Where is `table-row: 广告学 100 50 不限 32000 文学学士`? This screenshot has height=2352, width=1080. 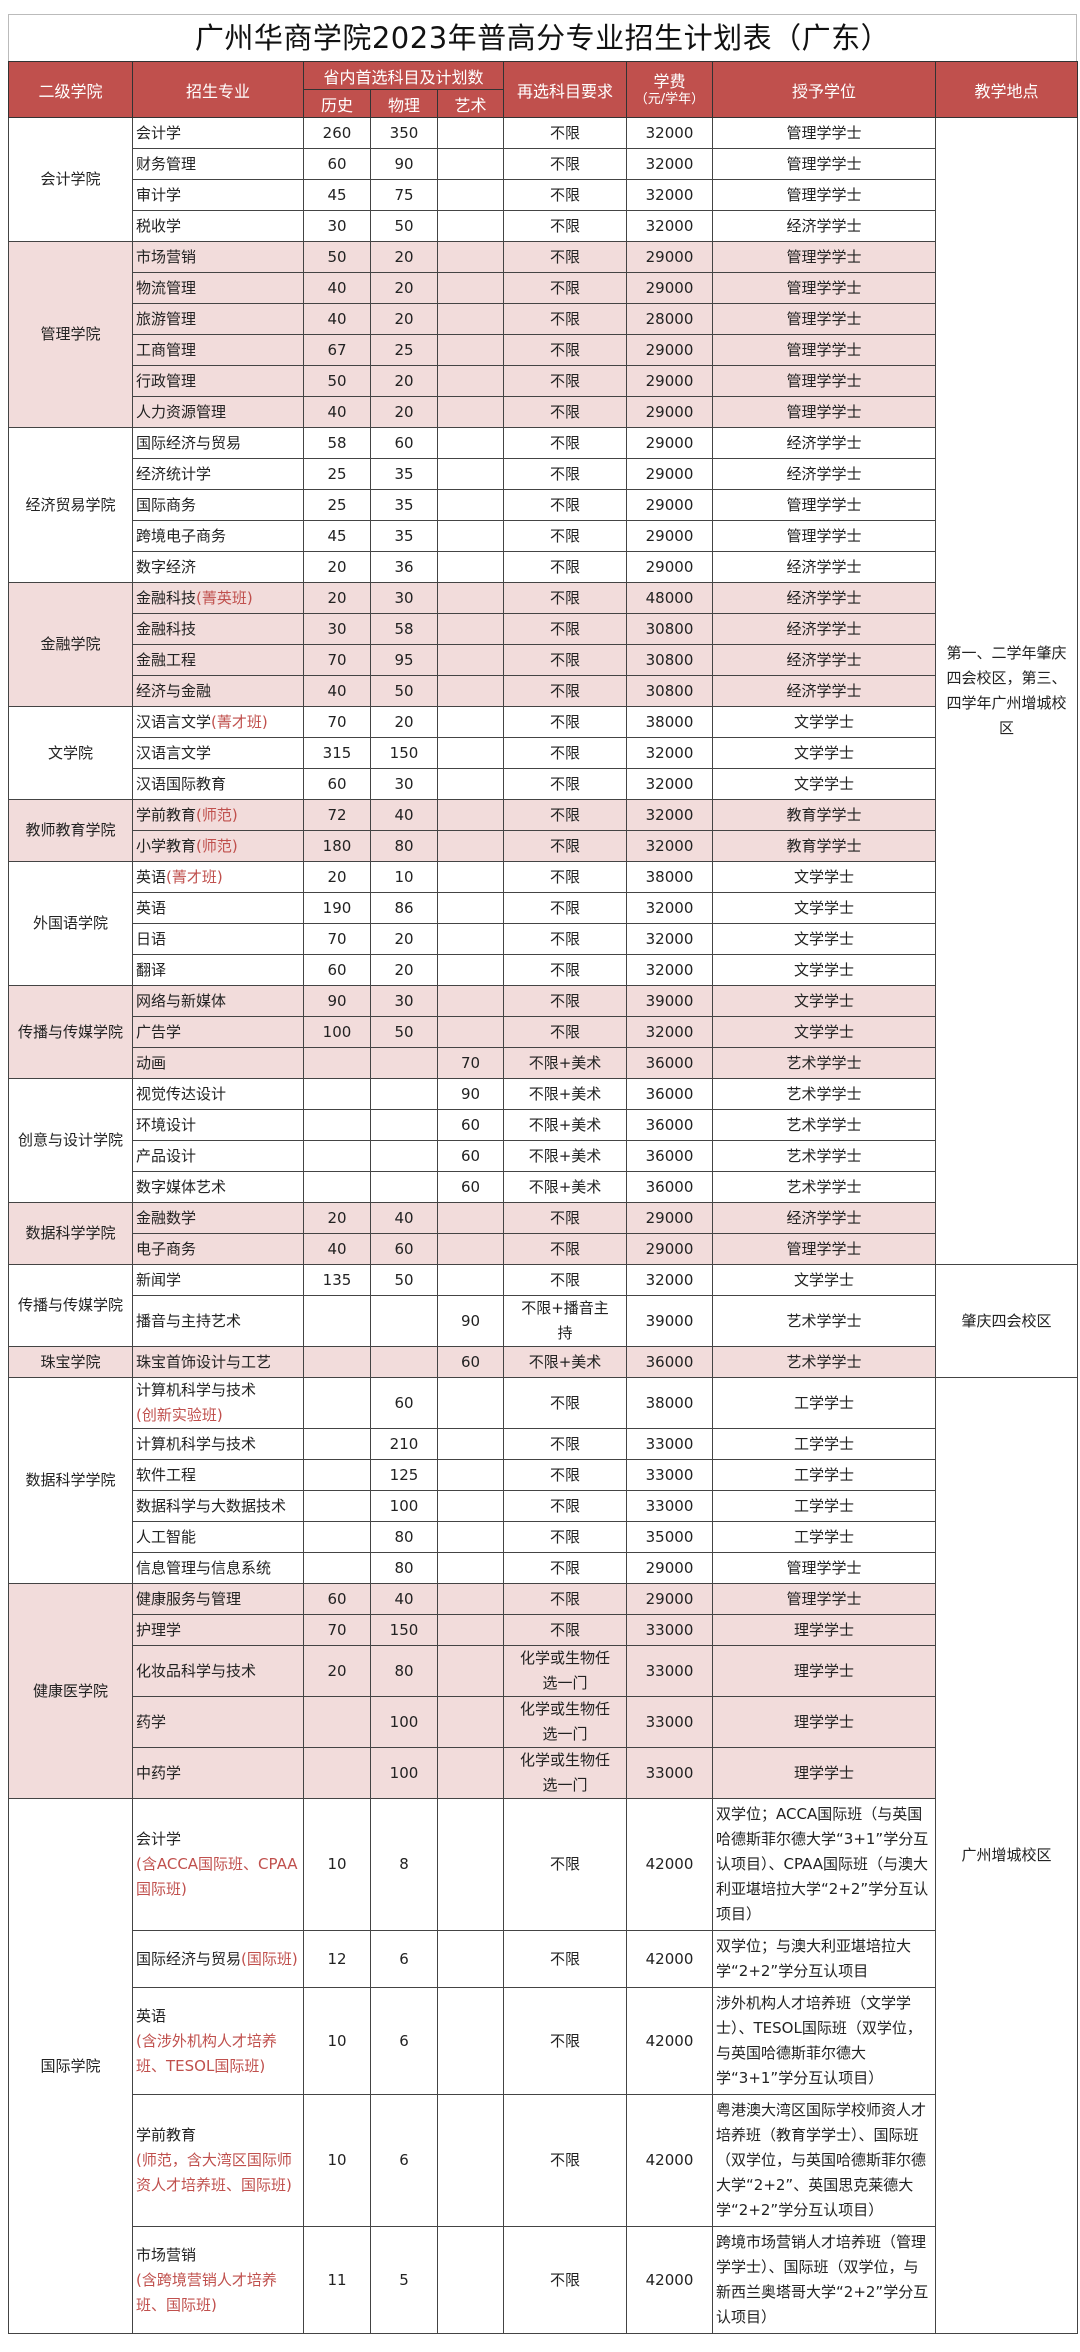
table-row: 广告学 100 50 不限 32000 文学学士 is located at coordinates (543, 1032).